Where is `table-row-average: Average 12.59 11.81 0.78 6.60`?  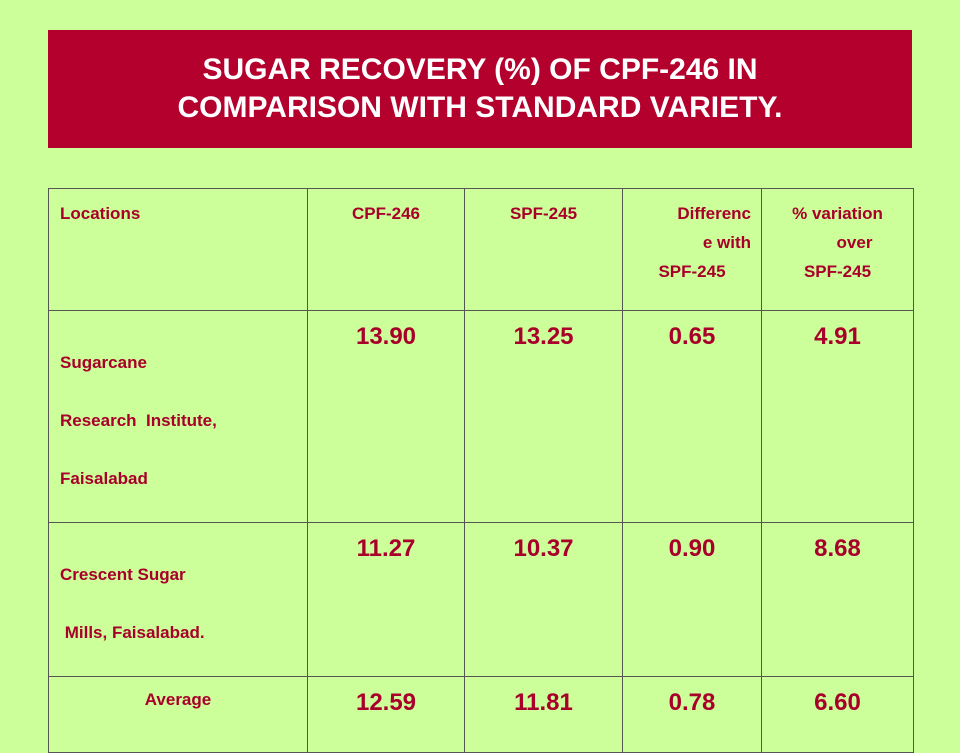 table-row-average: Average 12.59 11.81 0.78 6.60 is located at coordinates (481, 714).